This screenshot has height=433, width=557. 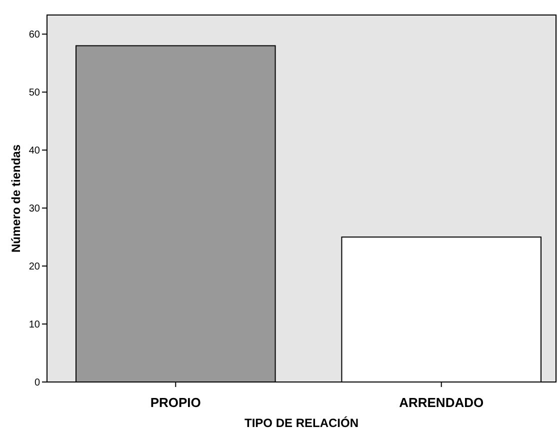 What do you see at coordinates (175, 402) in the screenshot?
I see `x-tick-label: PROPIO` at bounding box center [175, 402].